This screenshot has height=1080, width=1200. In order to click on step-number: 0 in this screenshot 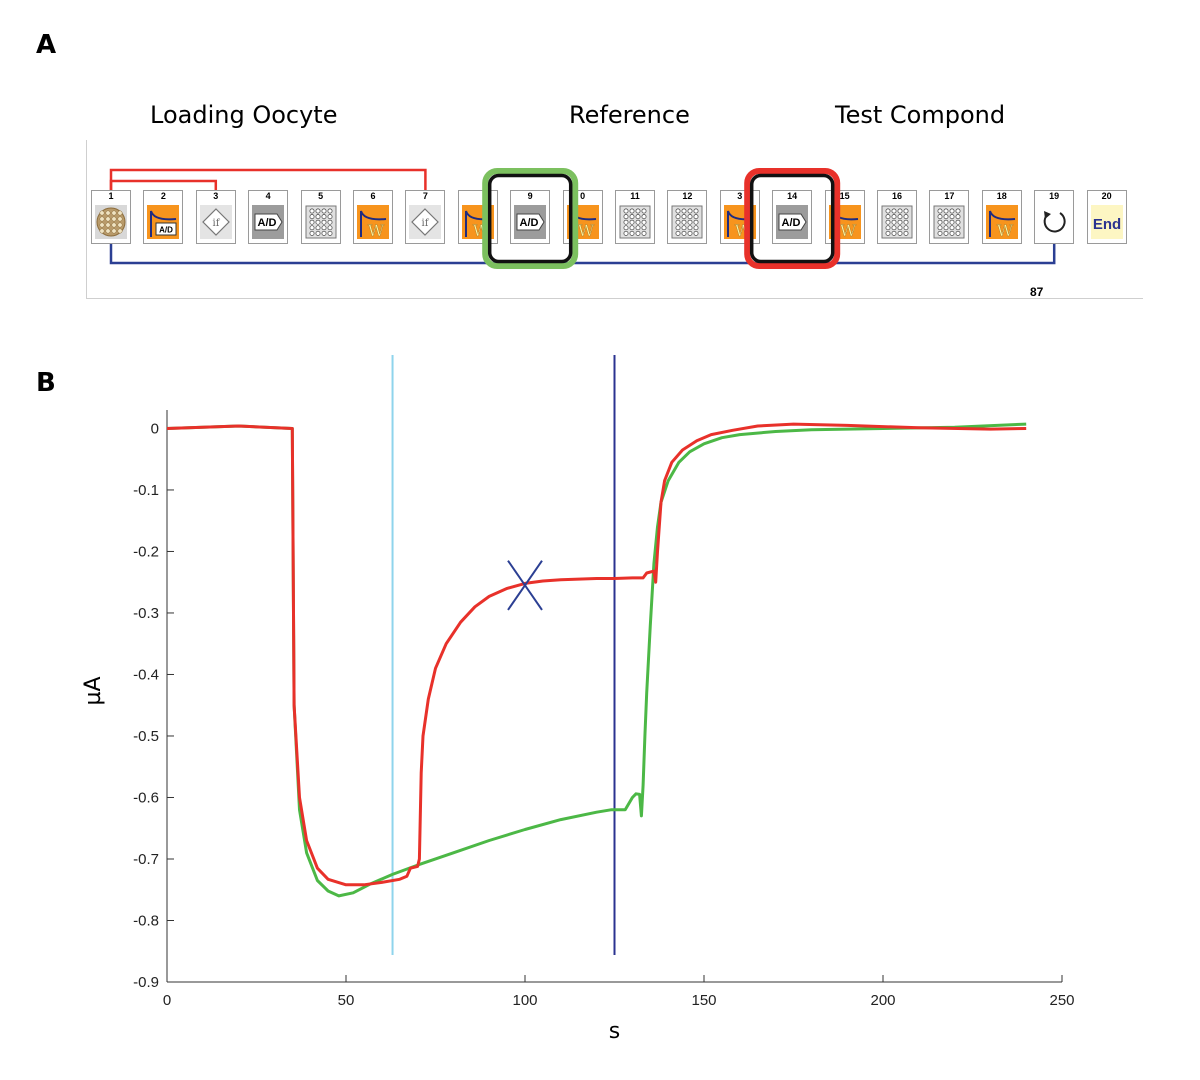, I will do `click(583, 196)`.